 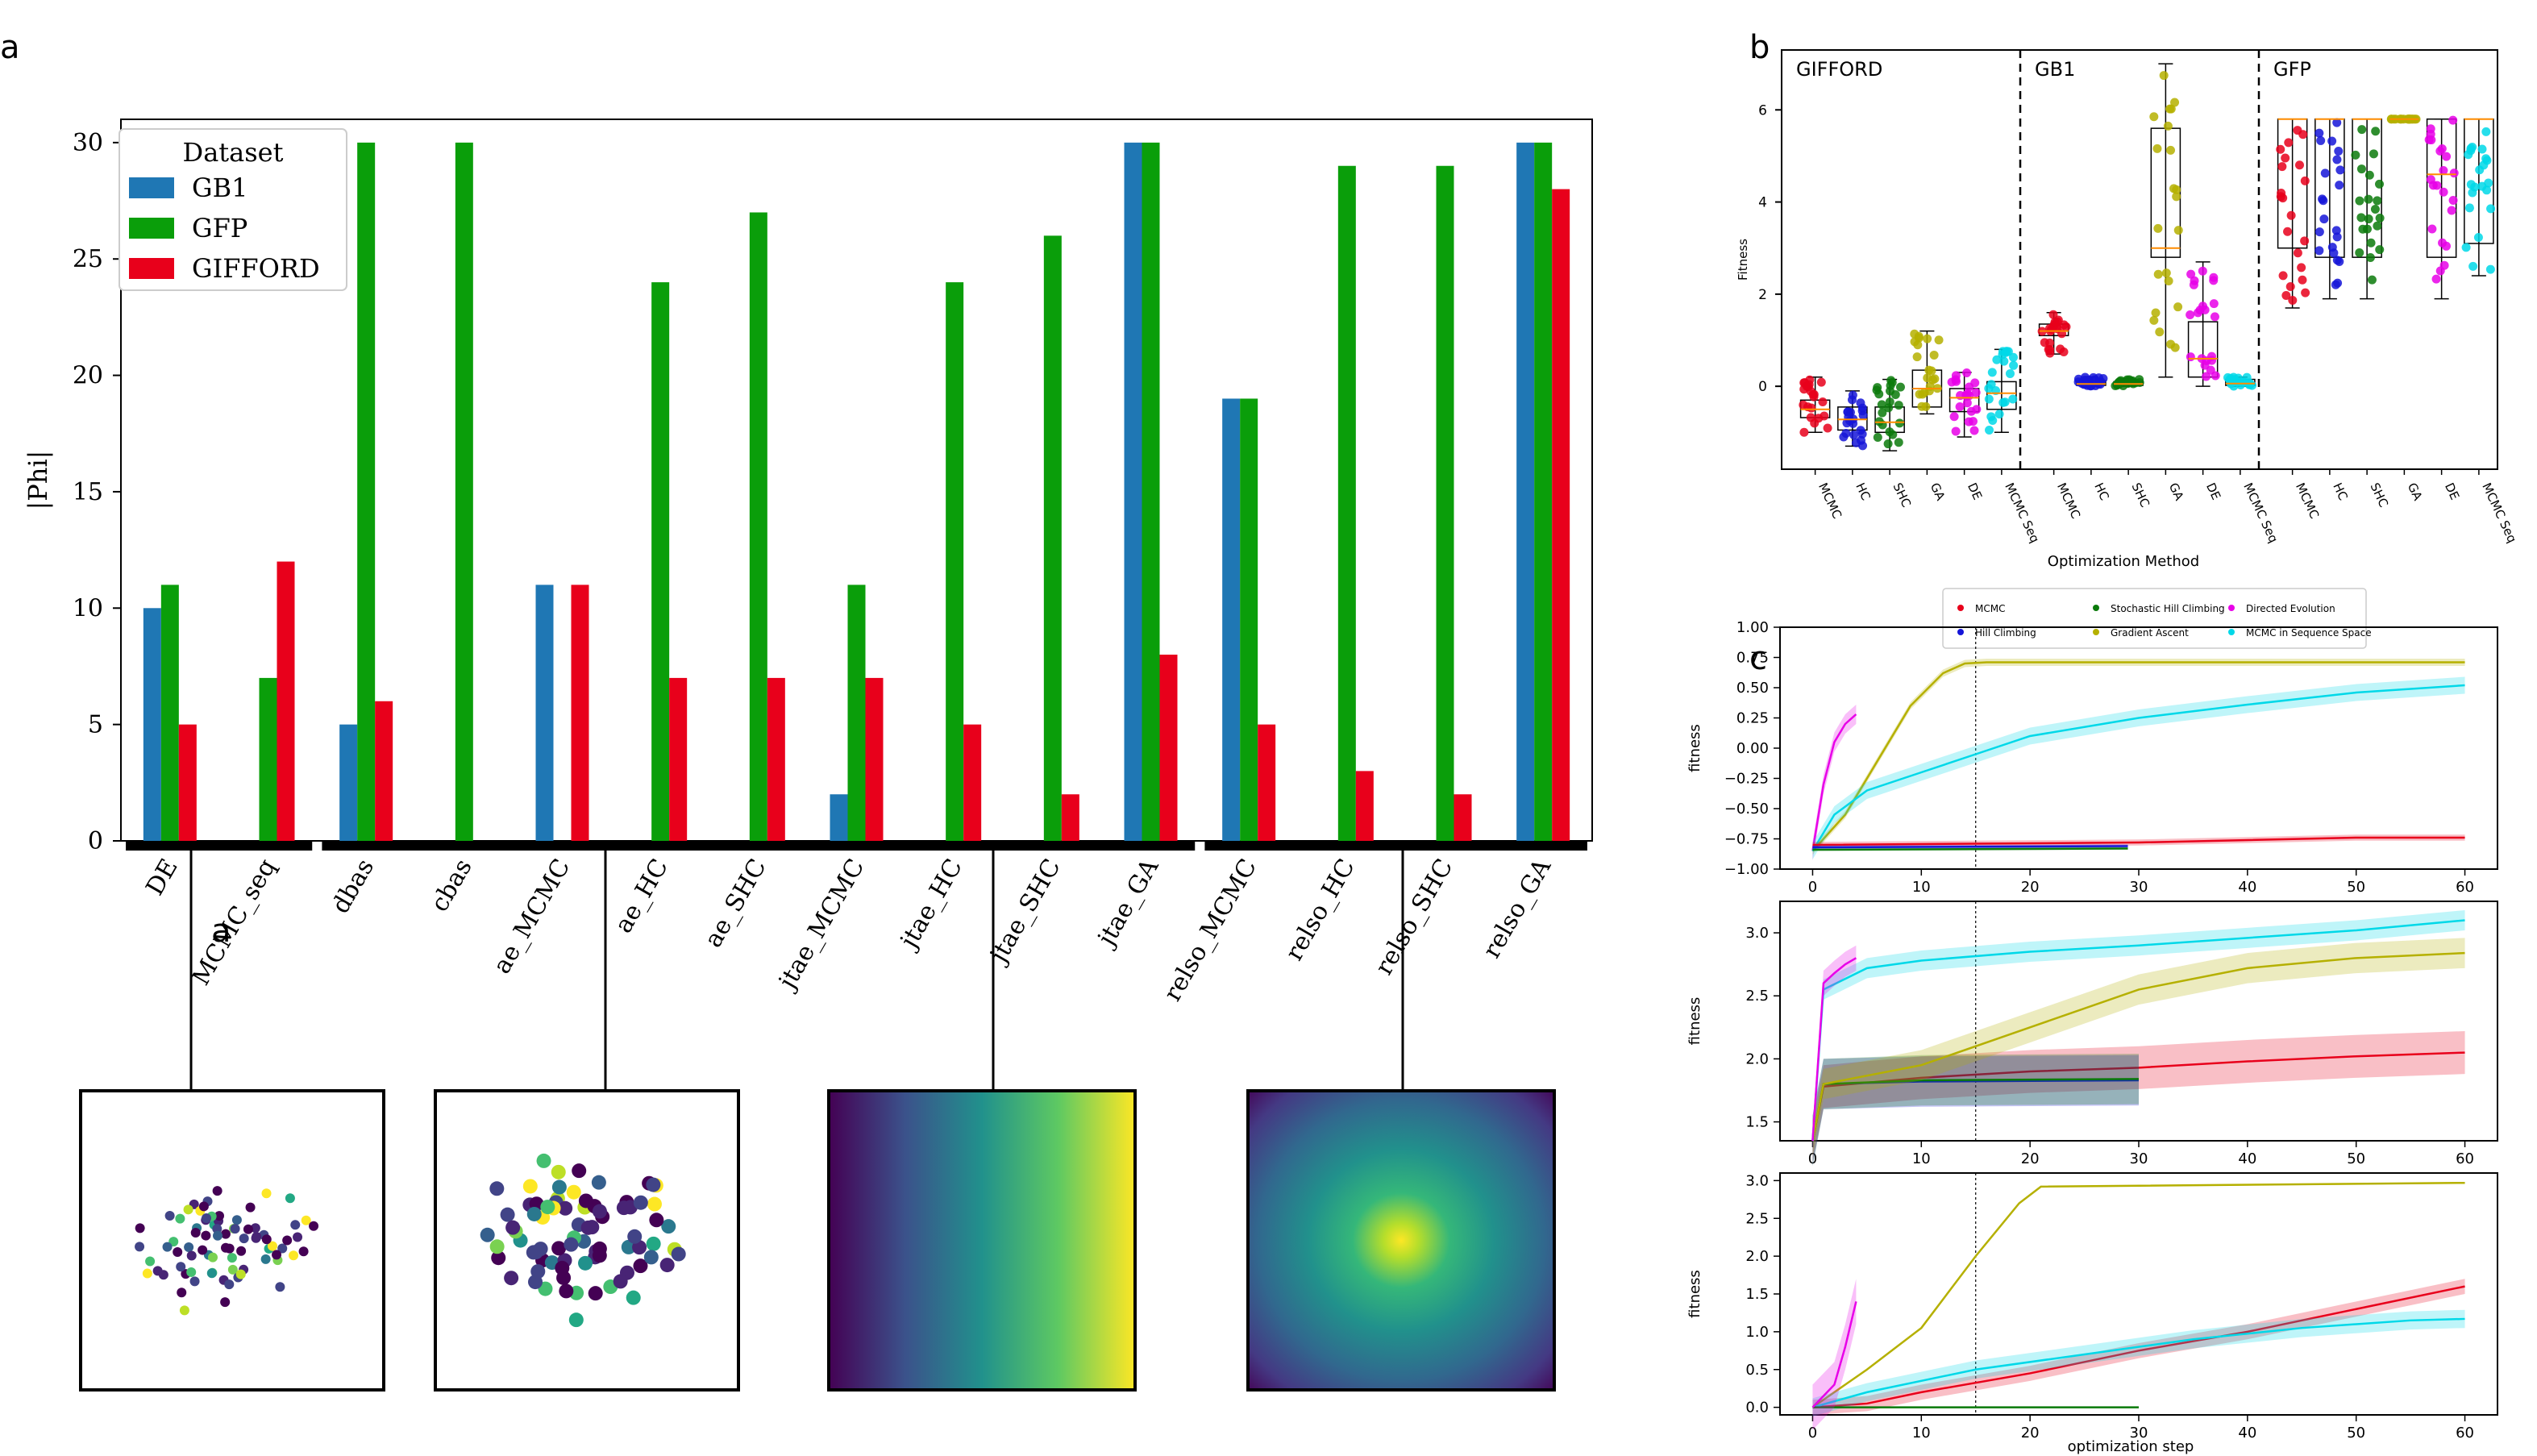 I want to click on band-mcmc-in-sequence-space, so click(x=2138, y=767).